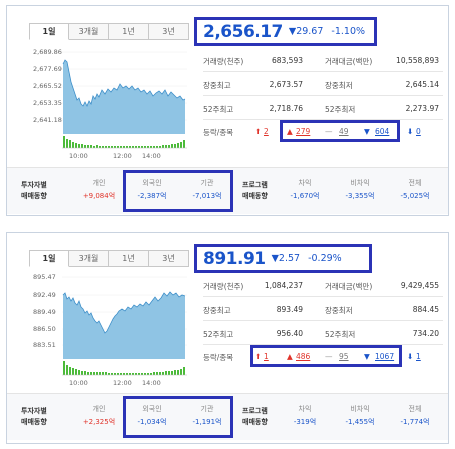  Describe the element at coordinates (303, 356) in the screenshot. I see `up-count: 486` at that location.